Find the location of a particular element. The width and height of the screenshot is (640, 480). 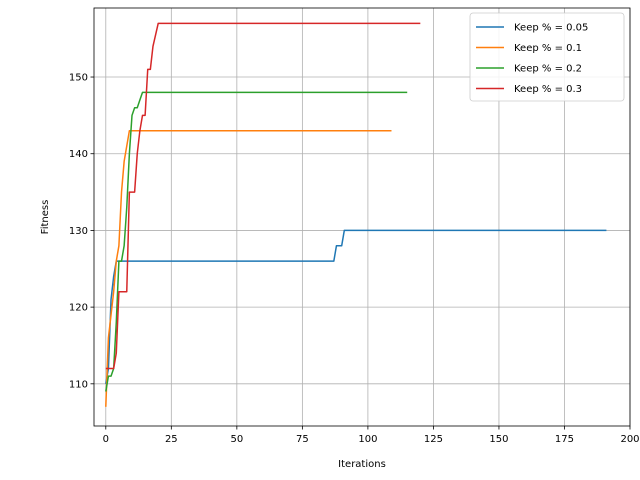

y-tick-label: 110 is located at coordinates (78, 384).